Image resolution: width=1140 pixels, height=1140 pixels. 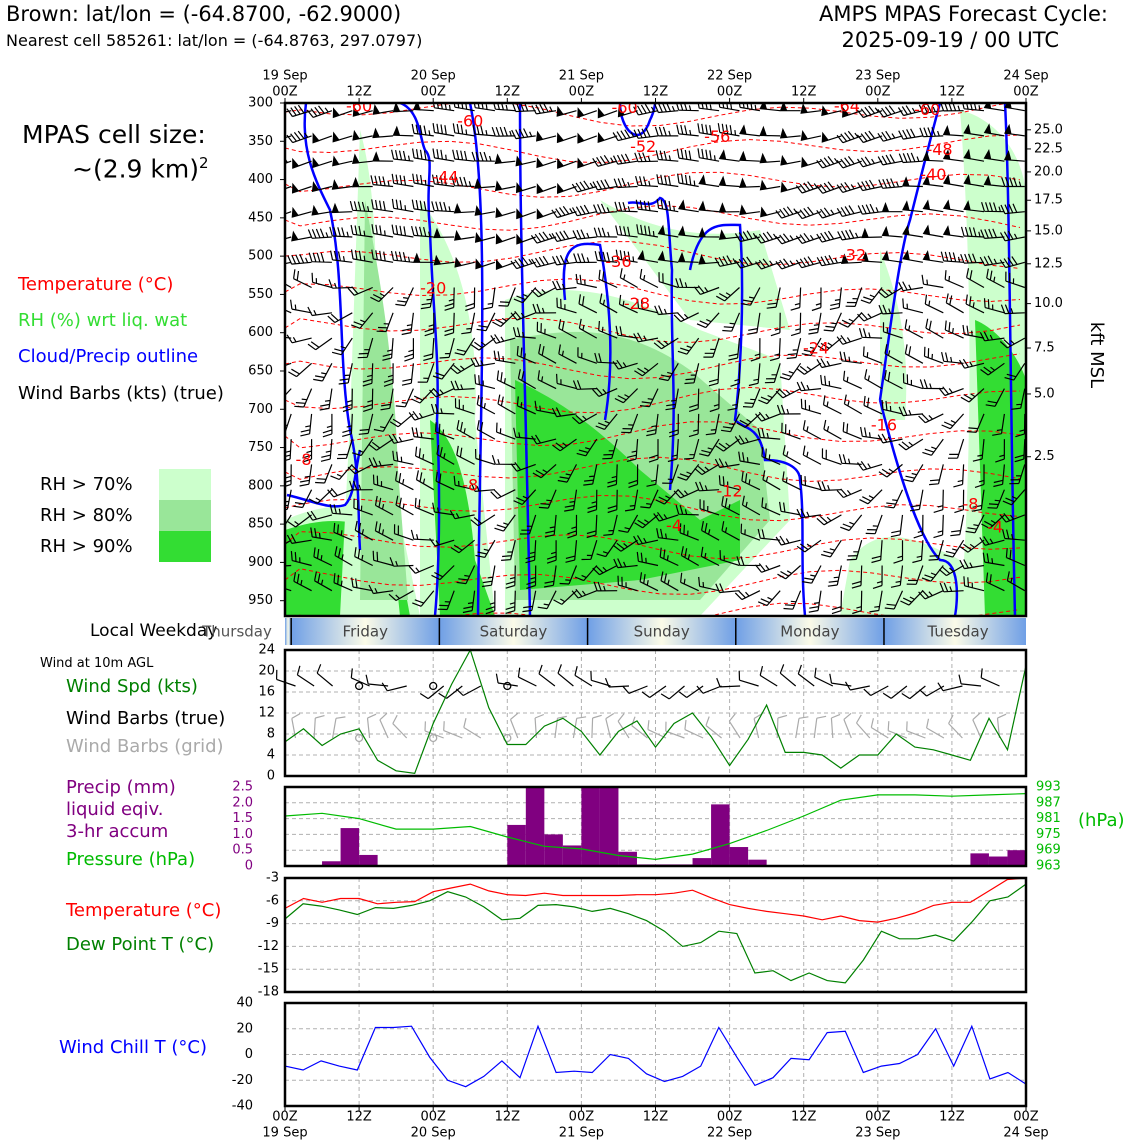 What do you see at coordinates (260, 447) in the screenshot?
I see `pressure-tick-label: 750` at bounding box center [260, 447].